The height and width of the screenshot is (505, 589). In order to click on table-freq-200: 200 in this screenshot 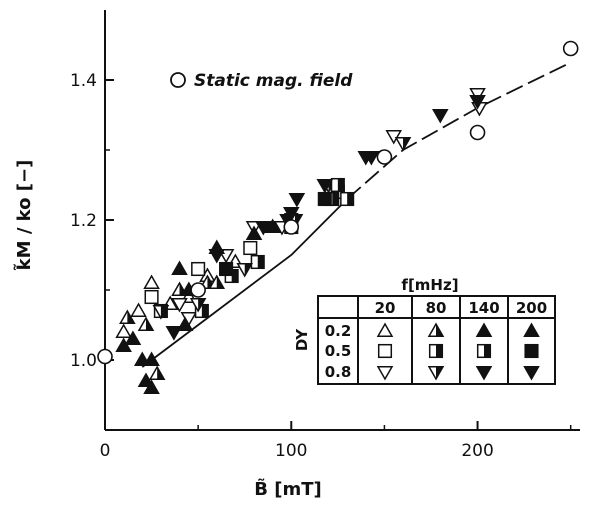, I will do `click(531, 308)`.